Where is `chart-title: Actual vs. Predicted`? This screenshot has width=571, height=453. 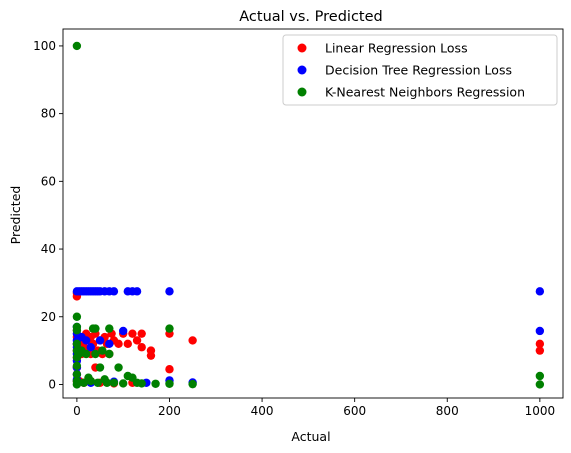
chart-title: Actual vs. Predicted is located at coordinates (310, 17).